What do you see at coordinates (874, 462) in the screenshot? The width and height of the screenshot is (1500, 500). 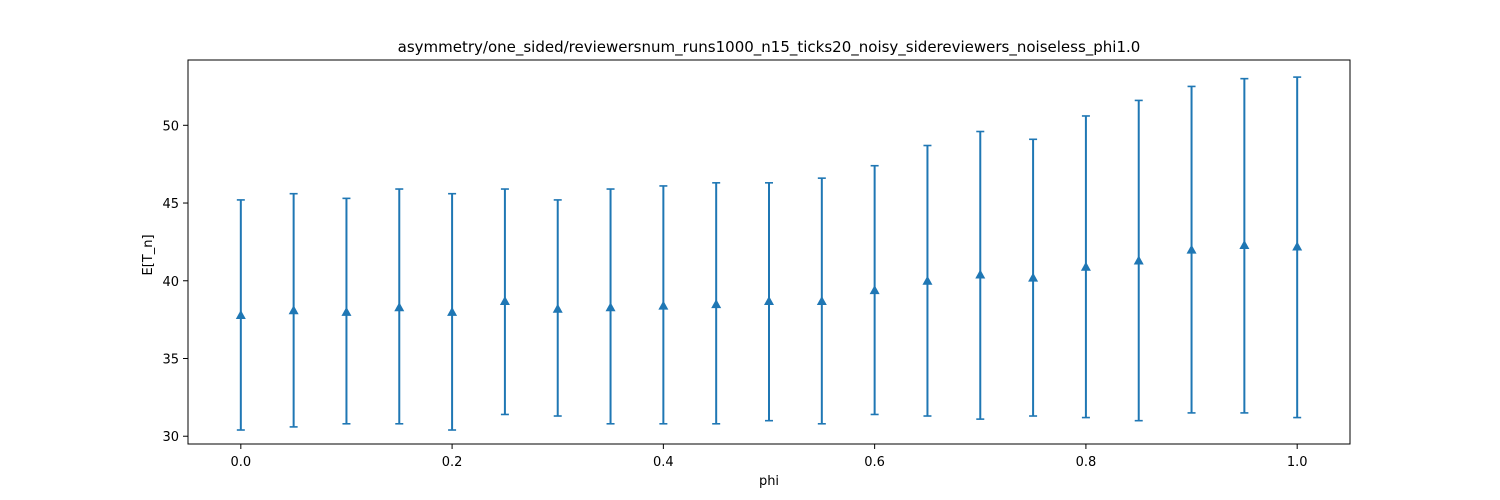 I see `x-tick-label: 0.6` at bounding box center [874, 462].